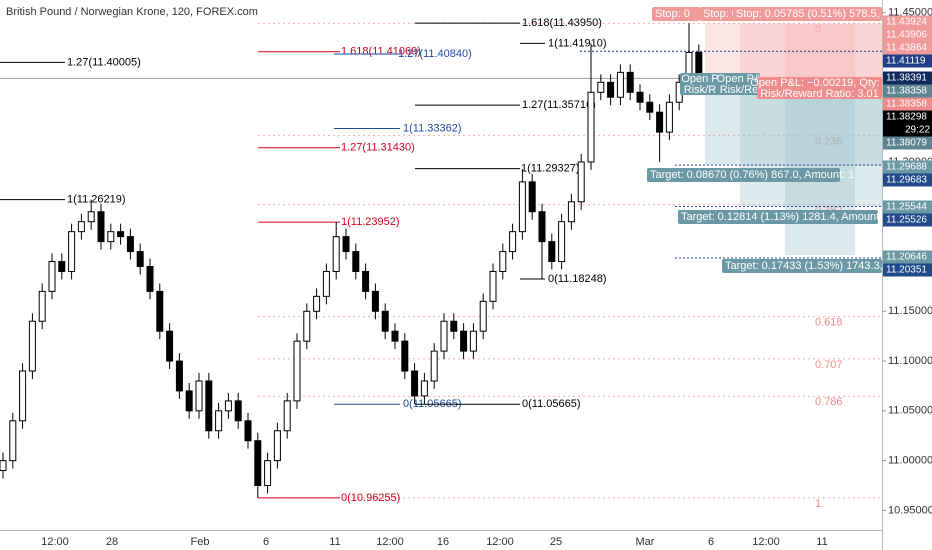  Describe the element at coordinates (577, 43) in the screenshot. I see `annotation-label: 1(11.41910)` at that location.